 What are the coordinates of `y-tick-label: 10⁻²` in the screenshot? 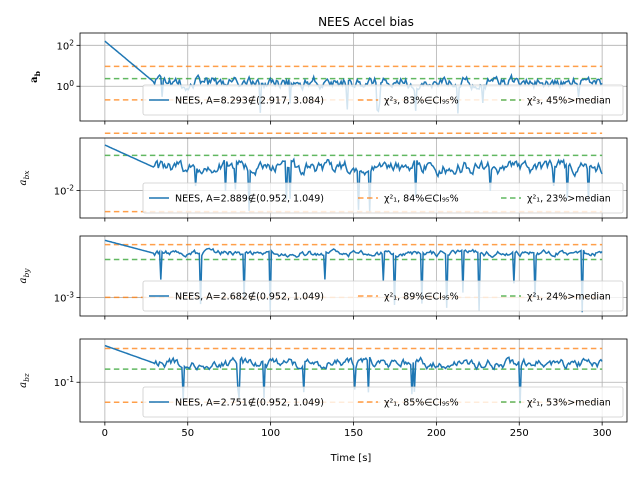 It's located at (64, 190).